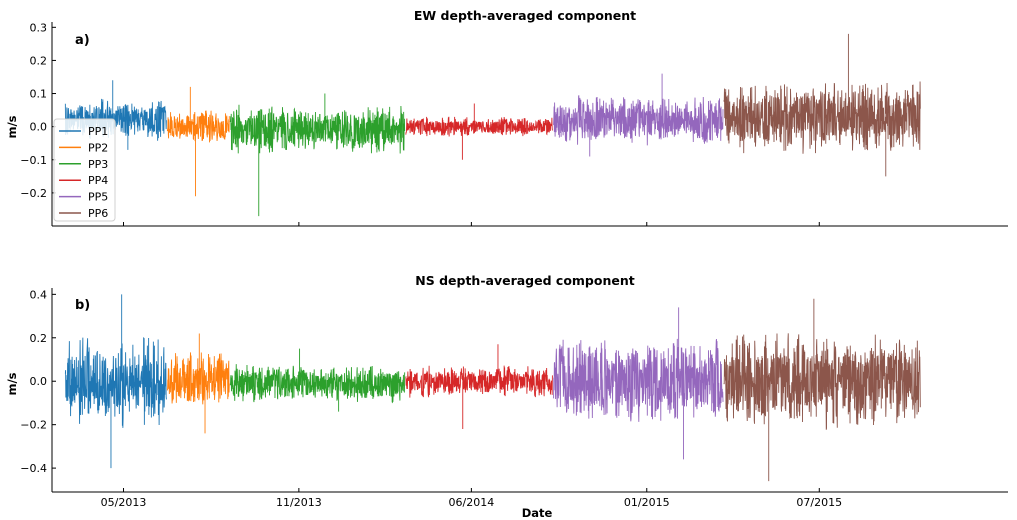 This screenshot has width=1017, height=520. I want to click on panel-label: a), so click(82, 40).